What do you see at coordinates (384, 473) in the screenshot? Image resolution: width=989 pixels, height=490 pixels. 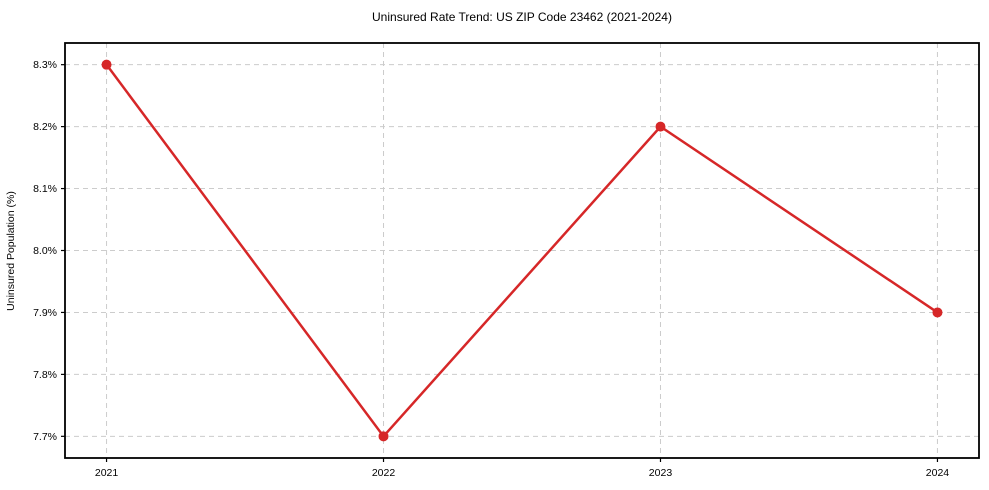 I see `x-tick-label: 2022` at bounding box center [384, 473].